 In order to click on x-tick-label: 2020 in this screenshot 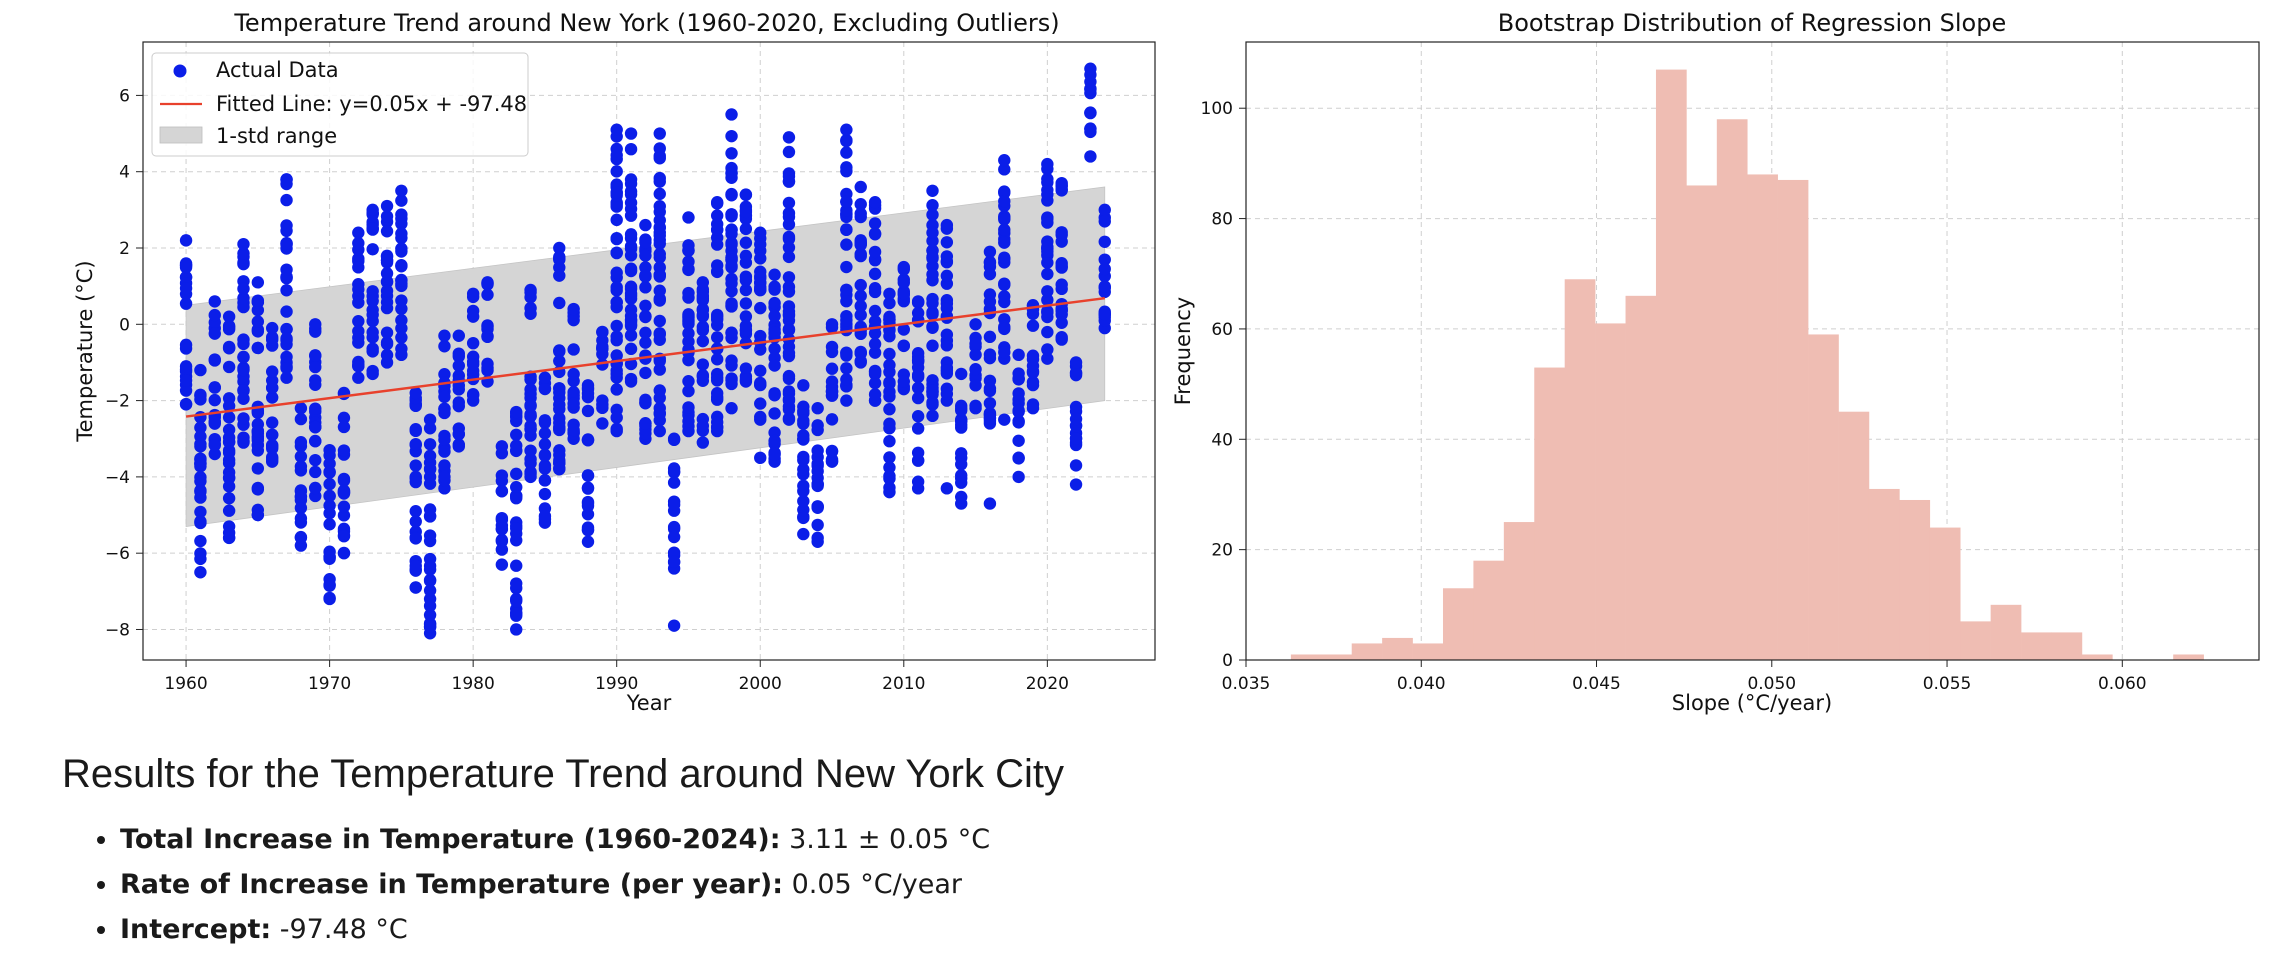, I will do `click(1047, 684)`.